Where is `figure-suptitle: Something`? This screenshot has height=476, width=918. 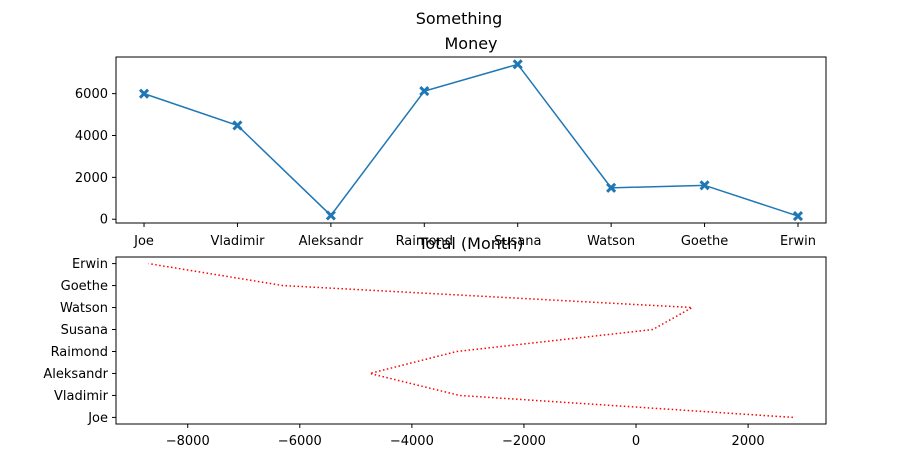 figure-suptitle: Something is located at coordinates (459, 18).